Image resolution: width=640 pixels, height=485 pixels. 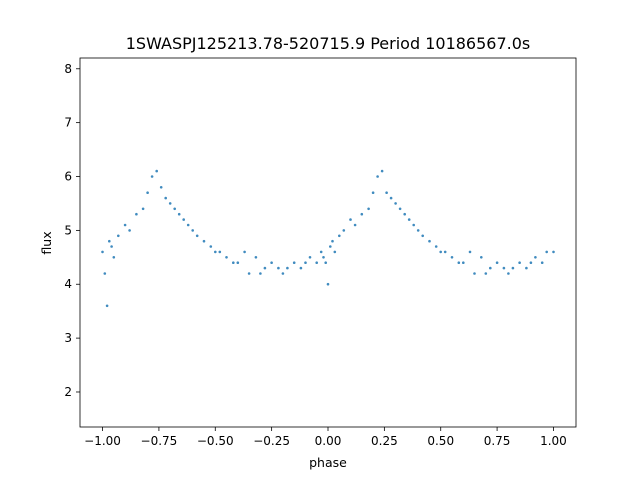 What do you see at coordinates (497, 441) in the screenshot?
I see `x-tick-label: 0.75` at bounding box center [497, 441].